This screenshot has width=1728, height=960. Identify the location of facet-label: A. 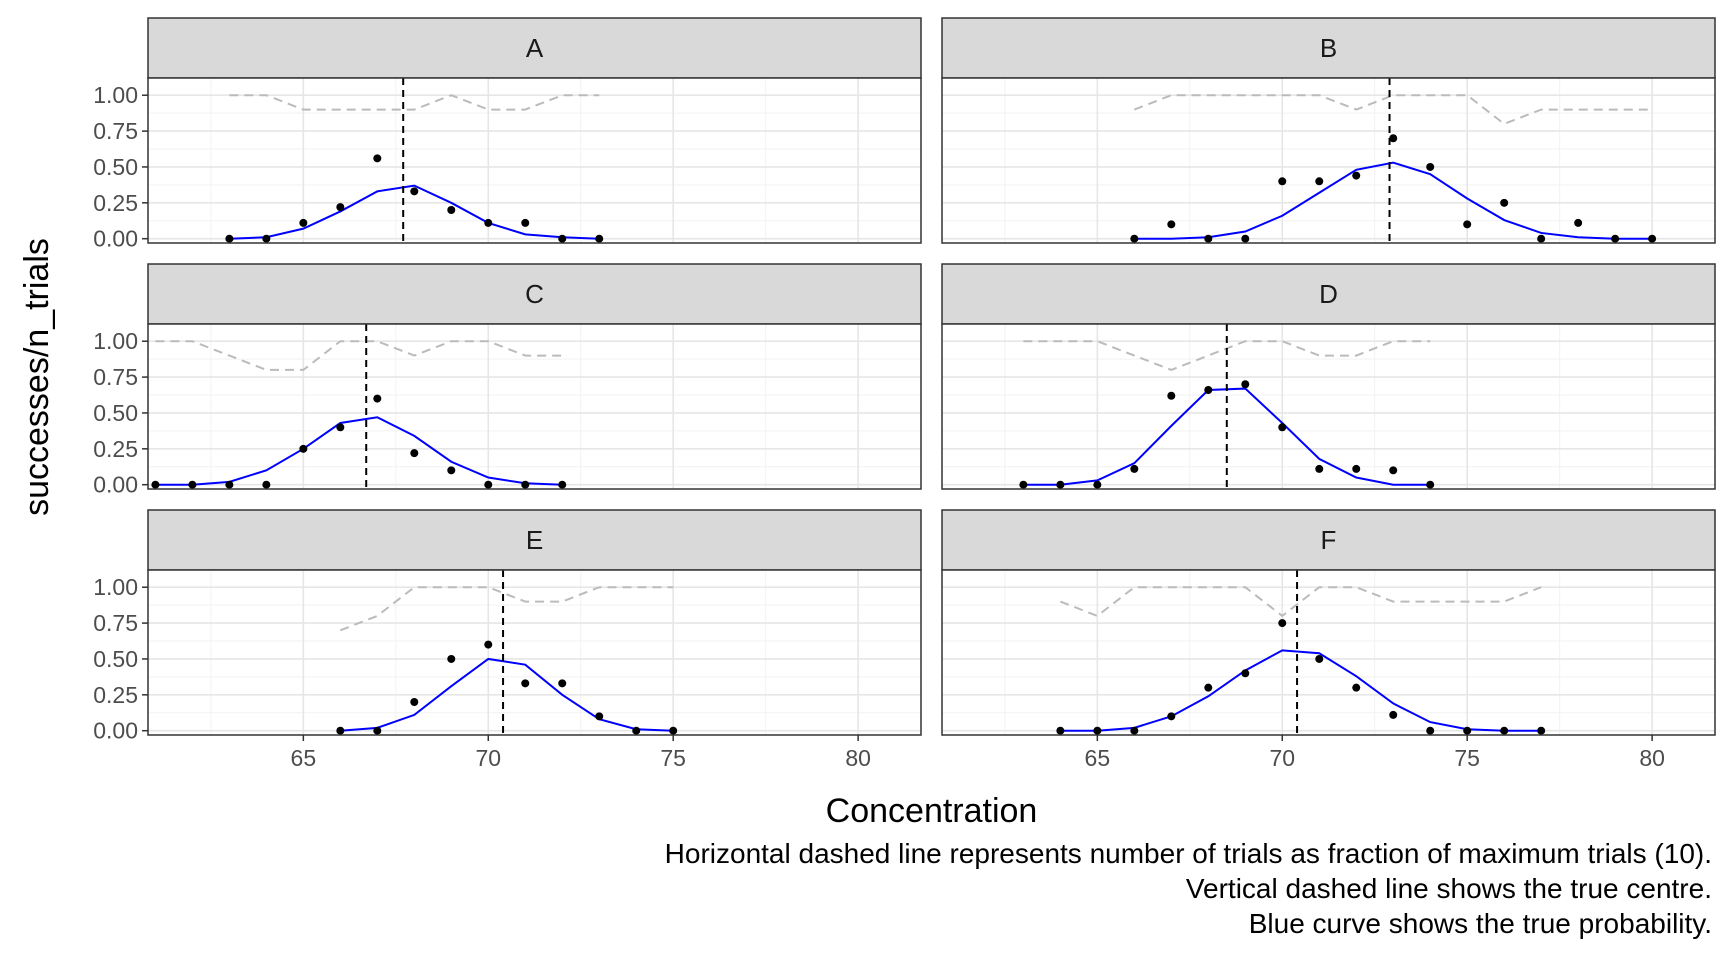
(535, 48).